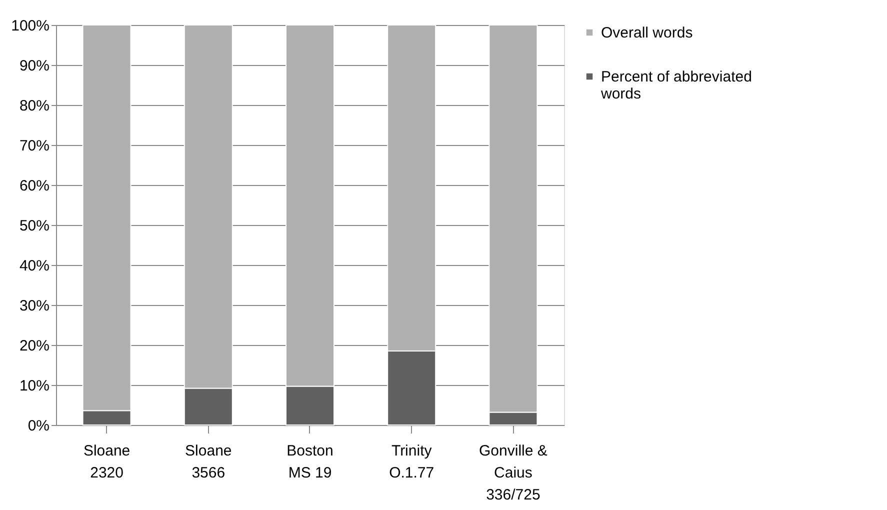  Describe the element at coordinates (106, 462) in the screenshot. I see `x-tick-label: Sloane 2320` at that location.